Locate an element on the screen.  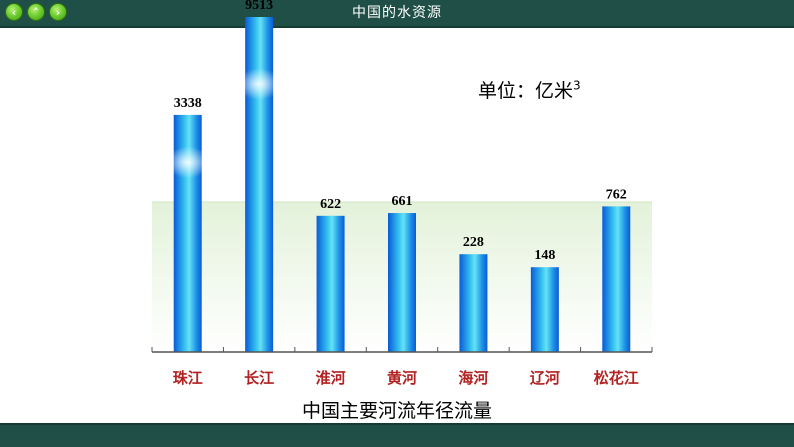
footer-bar is located at coordinates (397, 435).